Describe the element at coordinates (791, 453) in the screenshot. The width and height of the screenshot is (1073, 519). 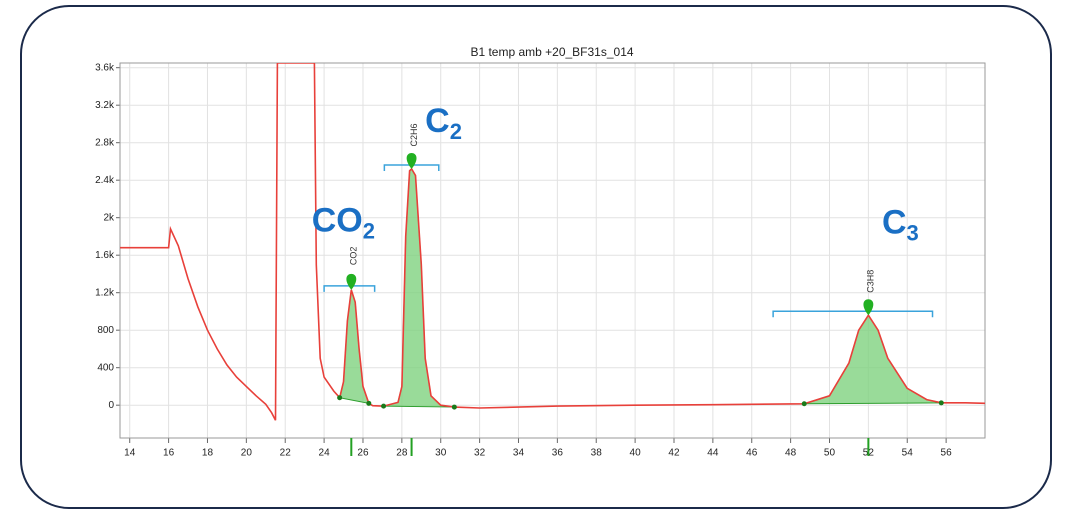
I see `x-tick-label: 48` at that location.